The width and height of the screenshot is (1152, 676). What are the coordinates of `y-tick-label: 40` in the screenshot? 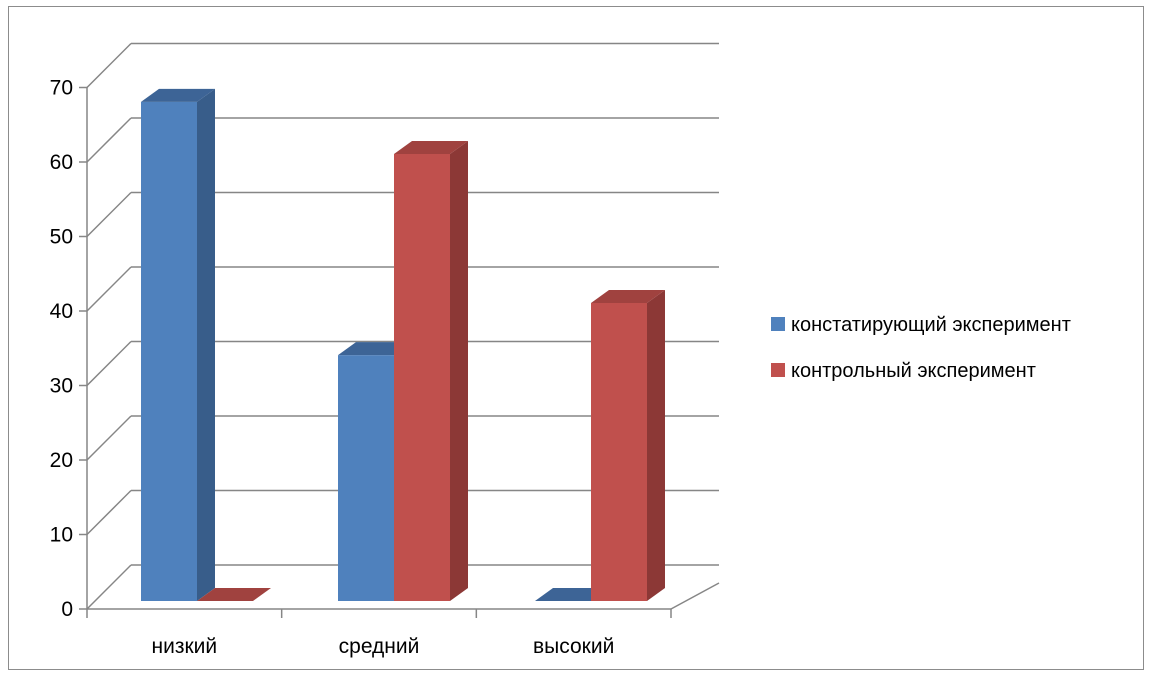 It's located at (61, 311).